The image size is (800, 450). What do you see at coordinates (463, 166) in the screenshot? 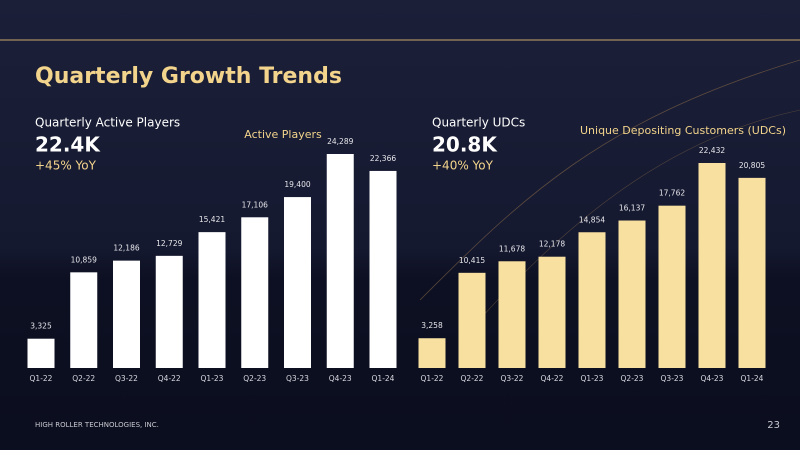
I see `kpi-change: +40% YoY` at bounding box center [463, 166].